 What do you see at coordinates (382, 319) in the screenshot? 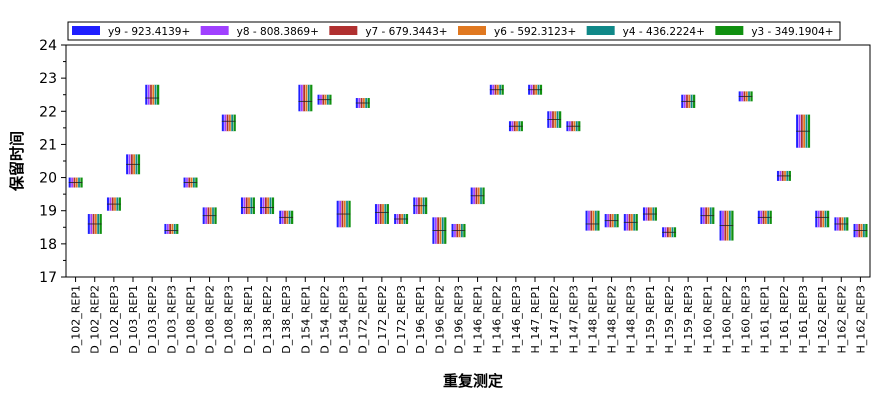
I see `x-tick-label: D_172_REP2` at bounding box center [382, 319].